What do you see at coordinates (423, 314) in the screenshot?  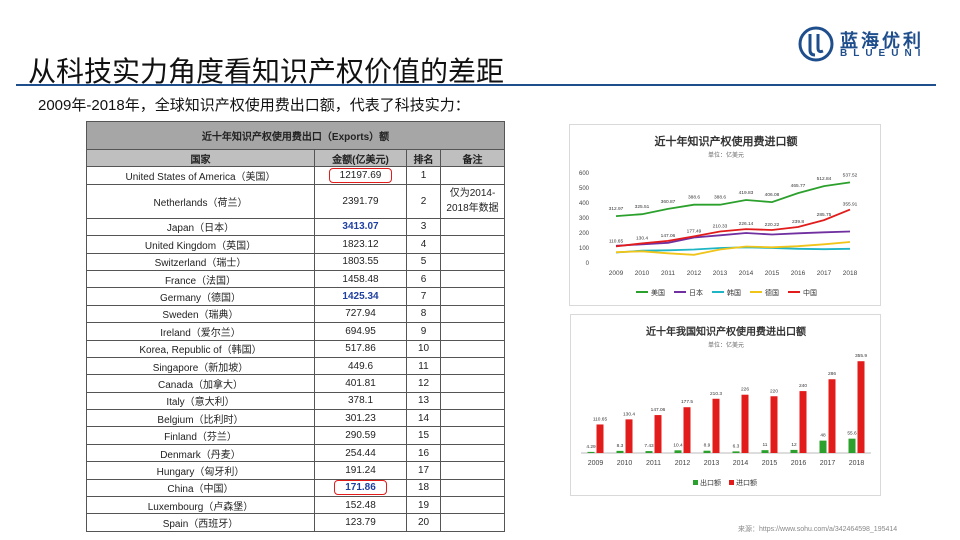 I see `cell-rank: 8` at bounding box center [423, 314].